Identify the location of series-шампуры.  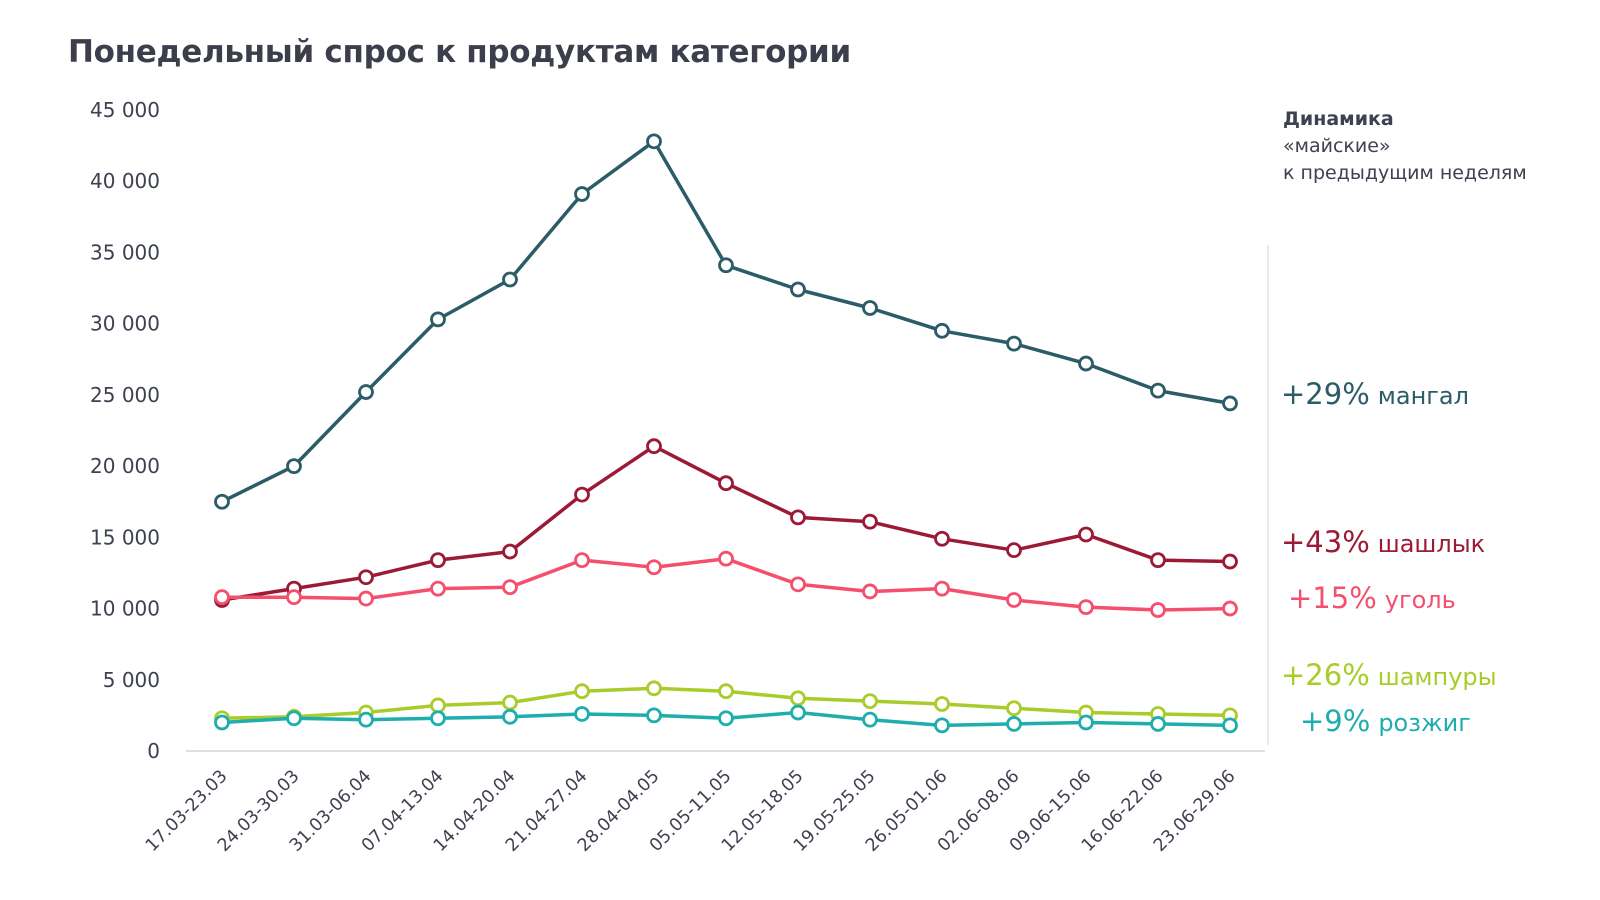
(726, 703).